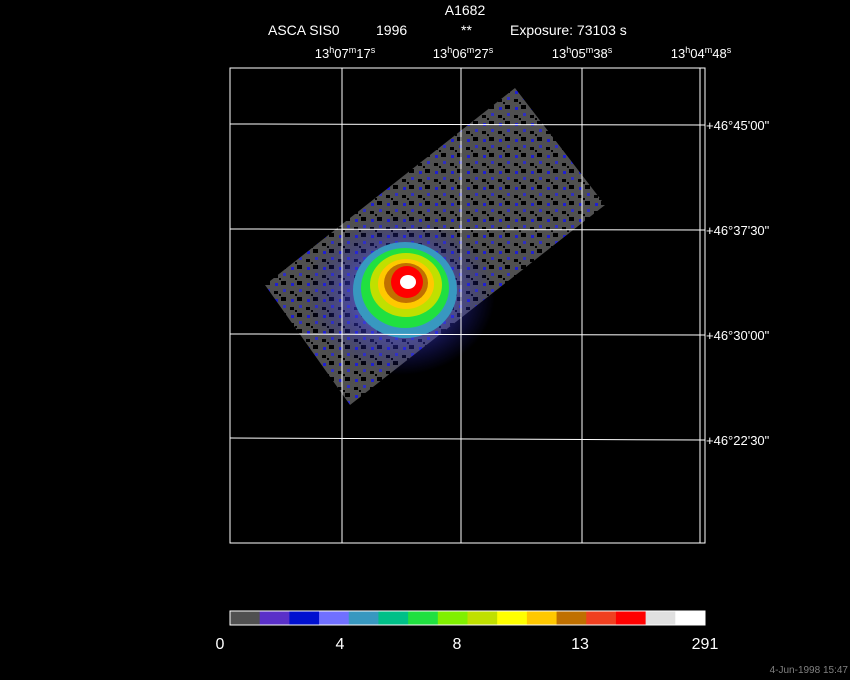  I want to click on colorbar-label: 13, so click(580, 644).